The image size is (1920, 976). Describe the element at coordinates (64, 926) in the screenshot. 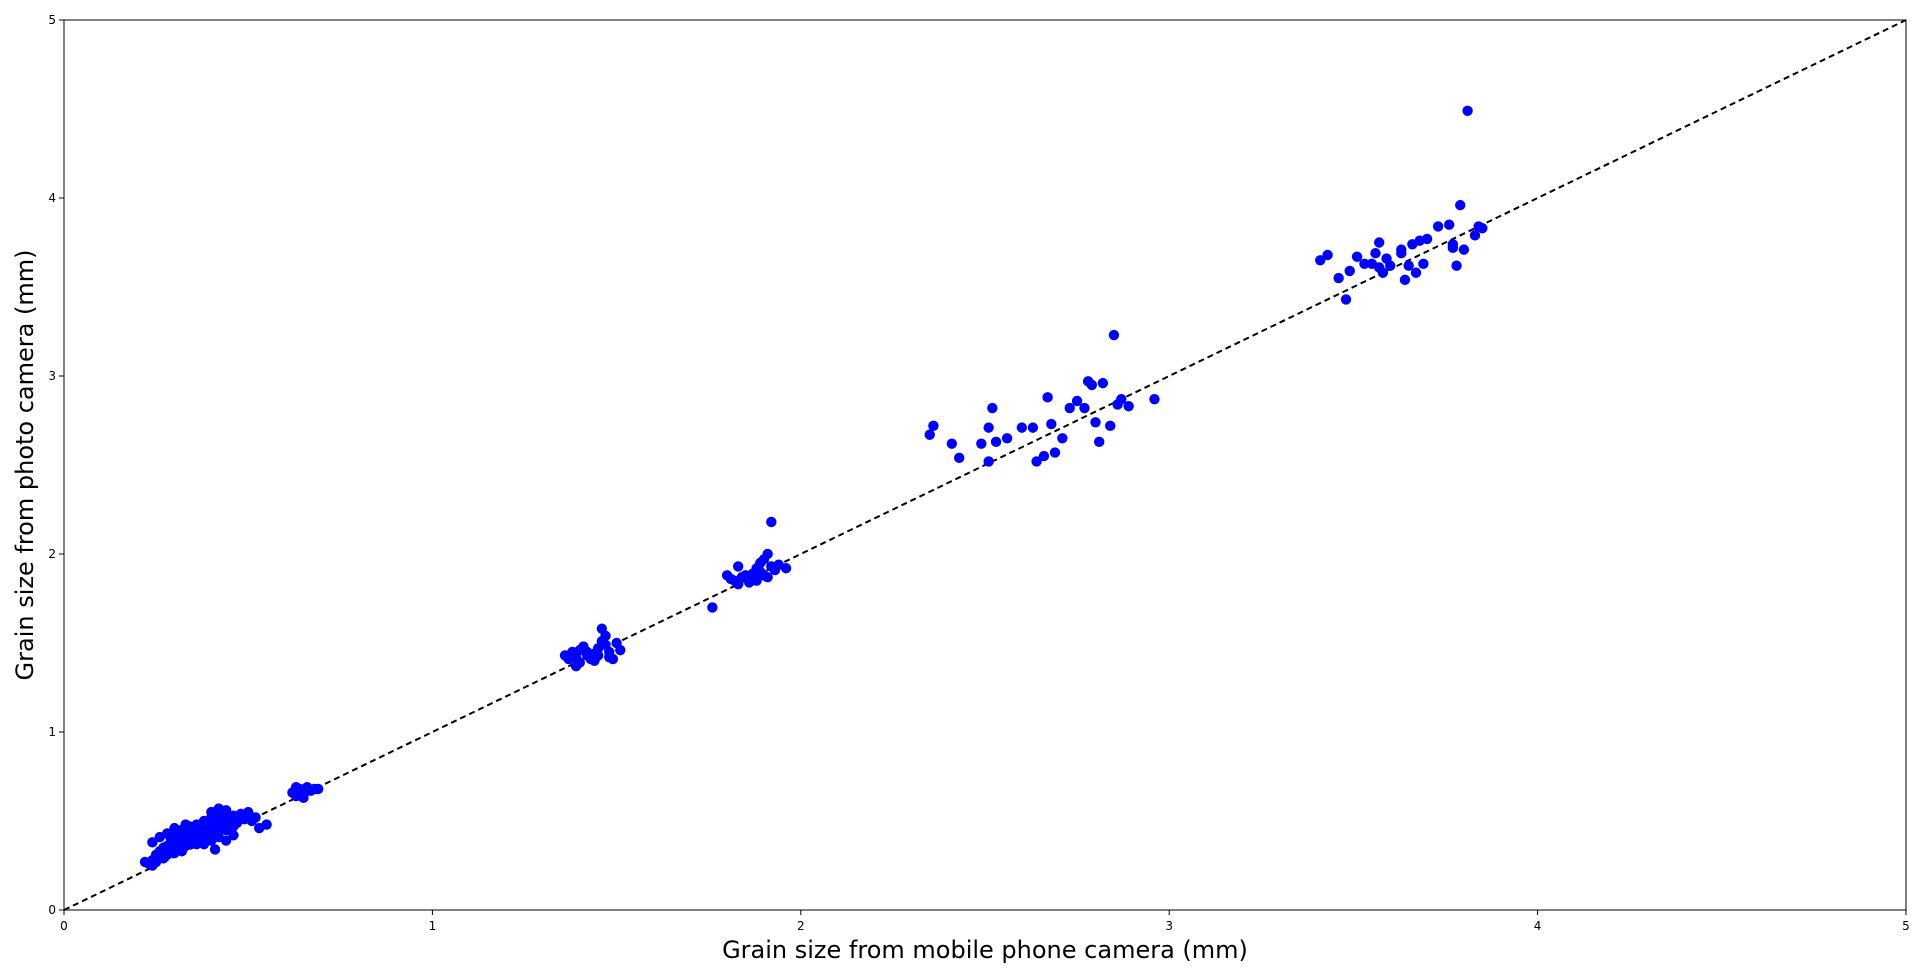

I see `x-tick-label: 0` at that location.